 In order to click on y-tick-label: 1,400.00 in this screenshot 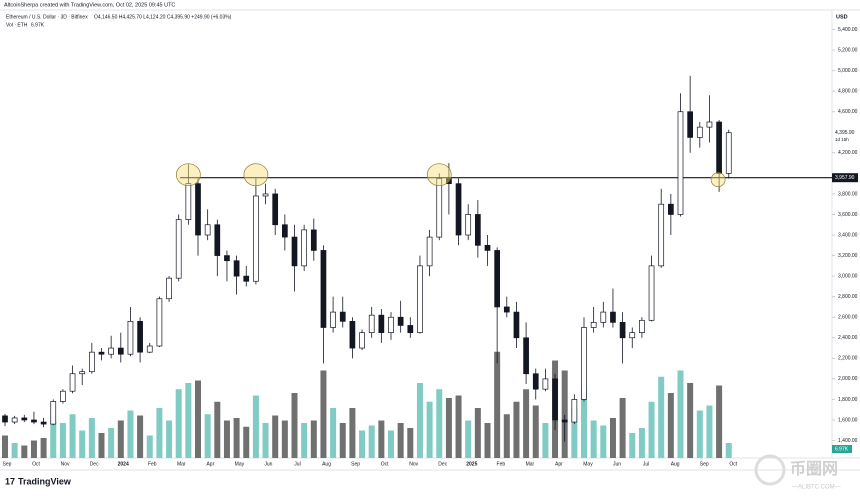, I will do `click(848, 441)`.